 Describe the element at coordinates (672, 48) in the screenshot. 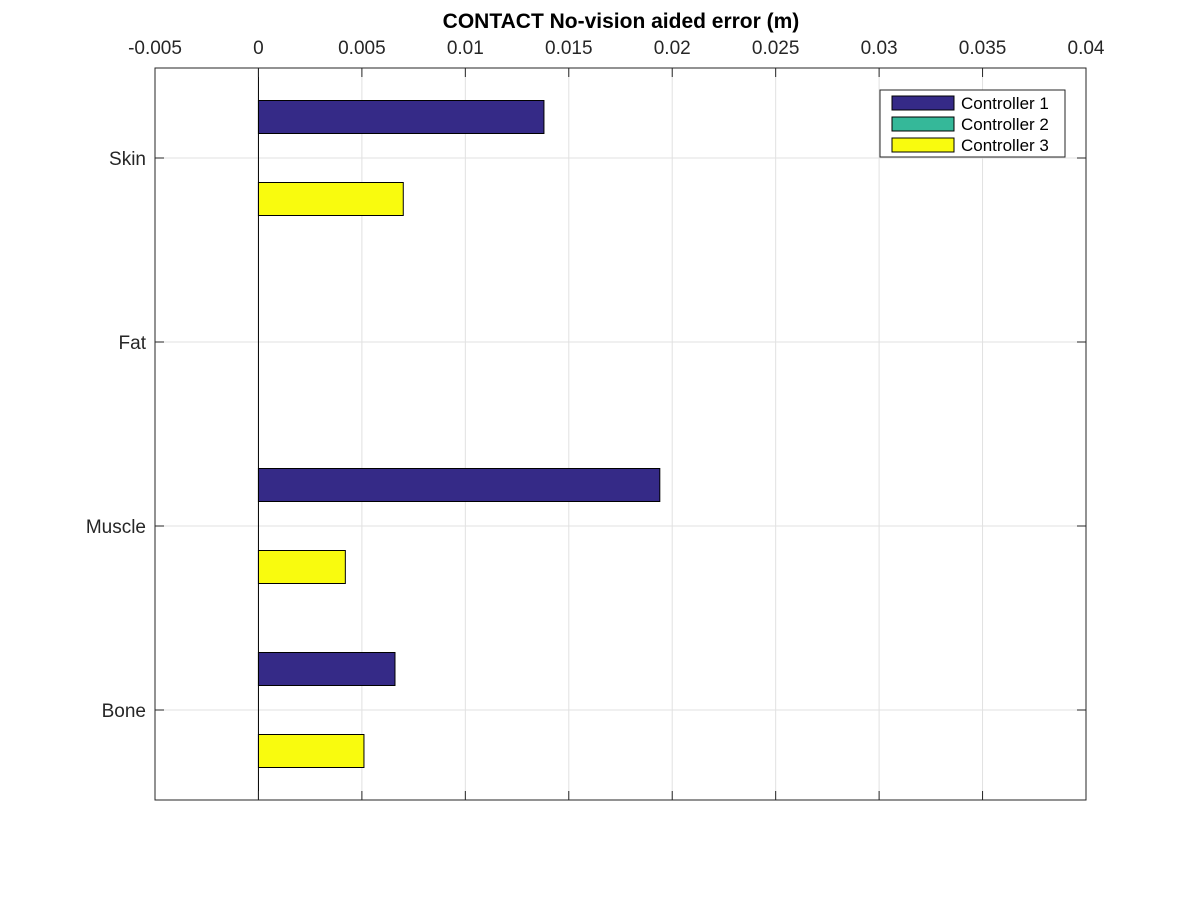

I see `x-tick-label: 0.02` at that location.